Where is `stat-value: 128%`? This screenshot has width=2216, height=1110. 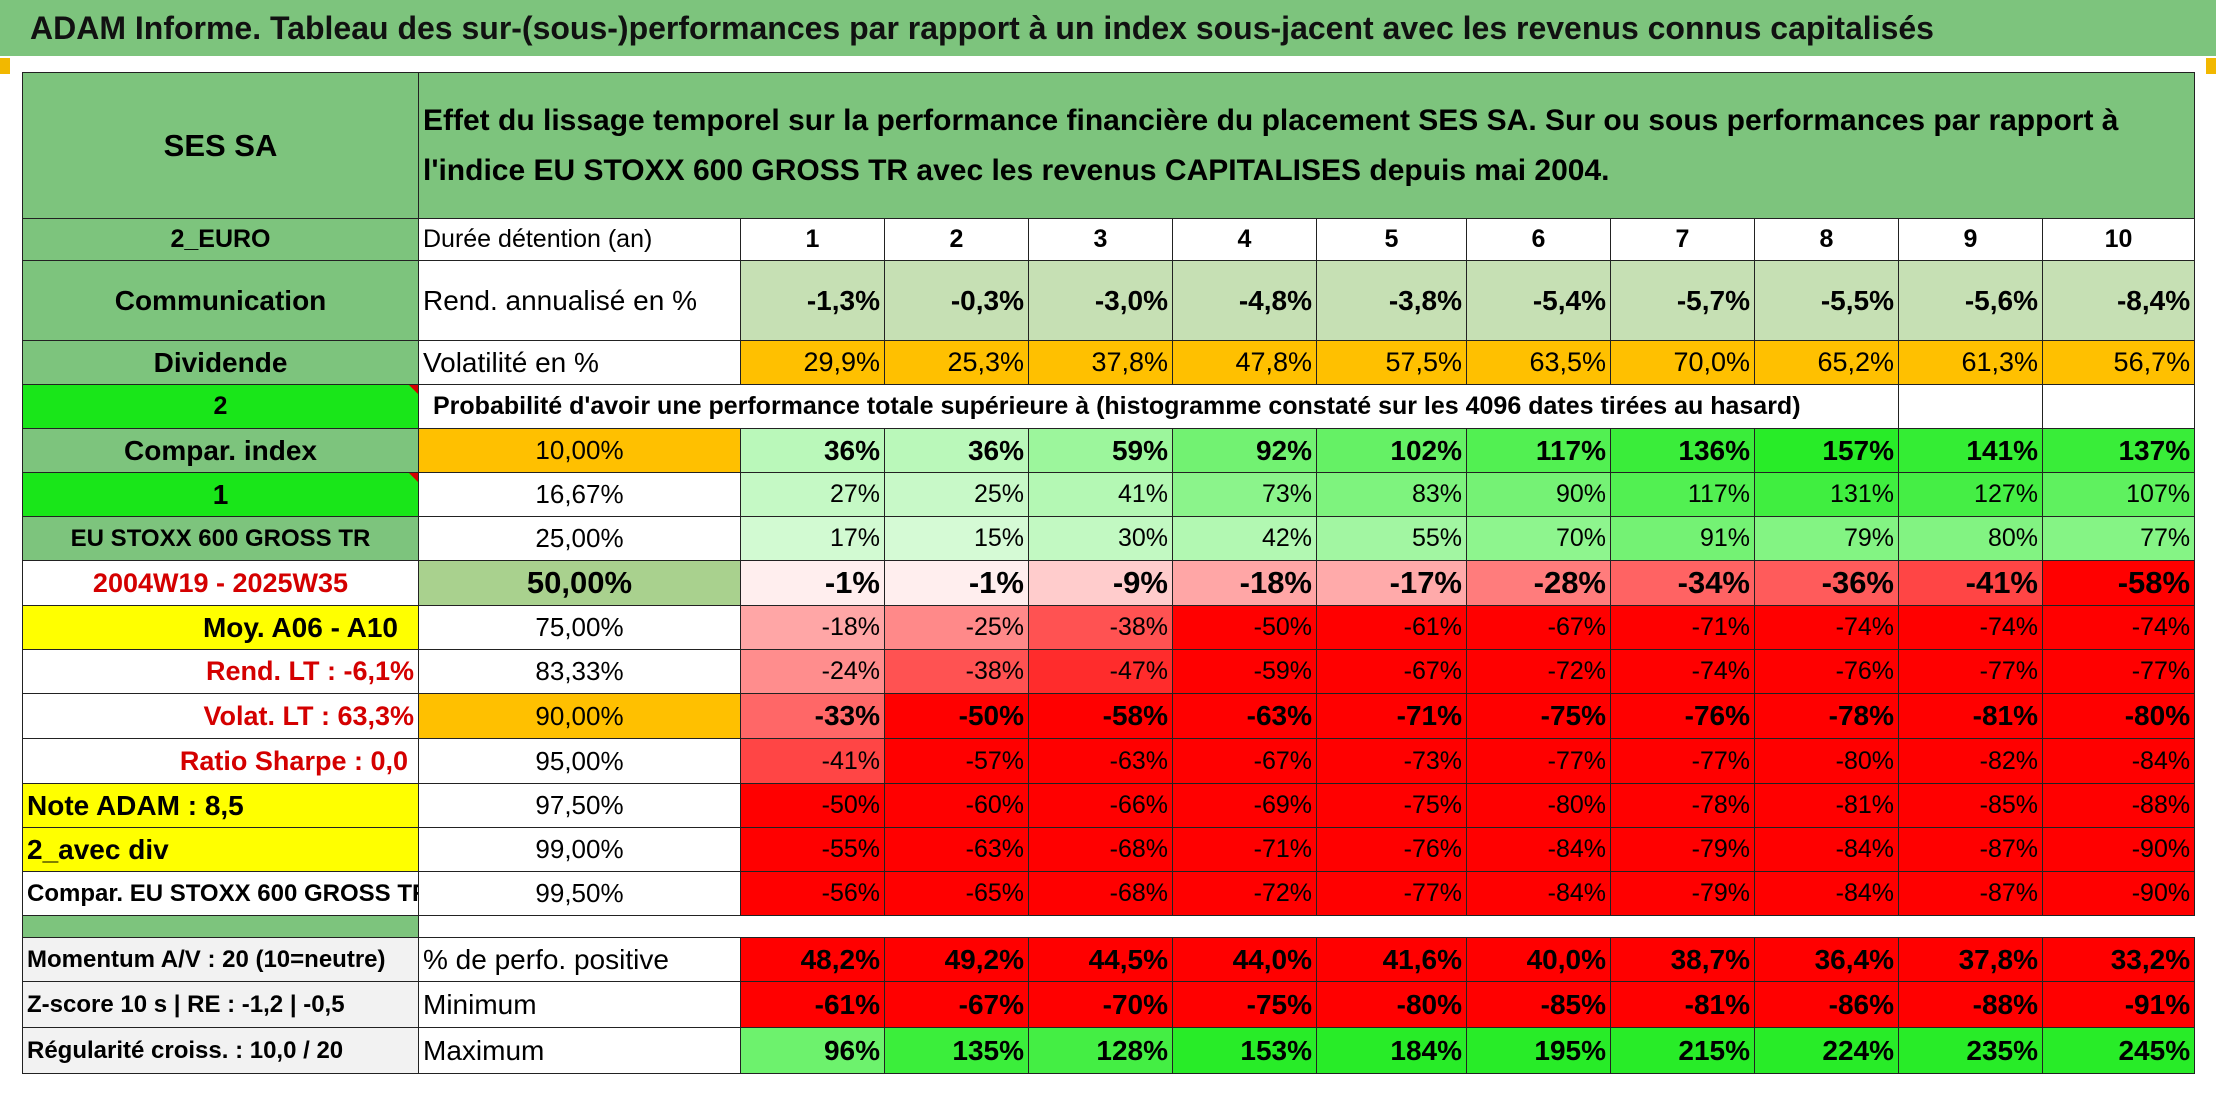
stat-value: 128% is located at coordinates (1100, 1050).